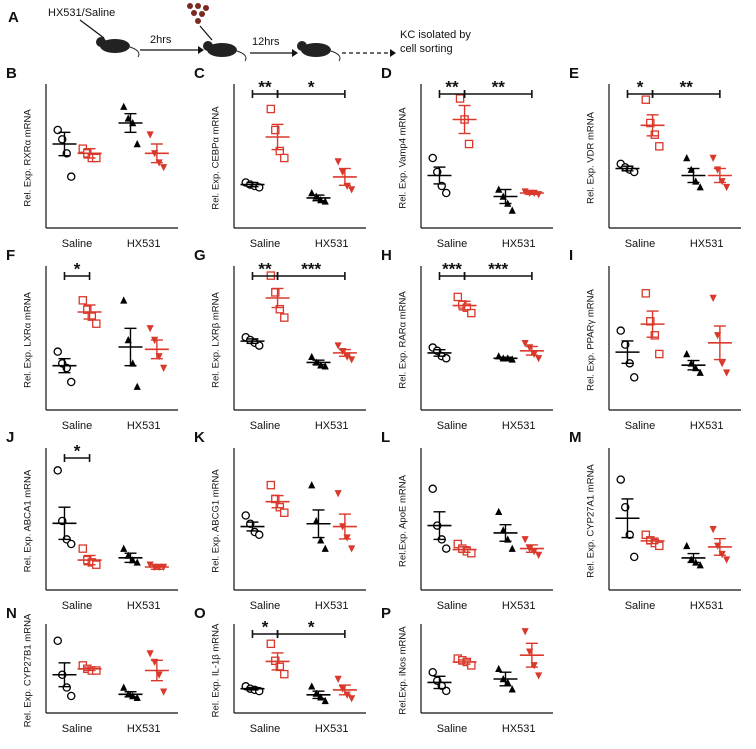 The width and height of the screenshot is (756, 749). What do you see at coordinates (92, 157) in the screenshot?
I see `panel: B Rel. Exp. RXRα mRNA Saline HX531` at bounding box center [92, 157].